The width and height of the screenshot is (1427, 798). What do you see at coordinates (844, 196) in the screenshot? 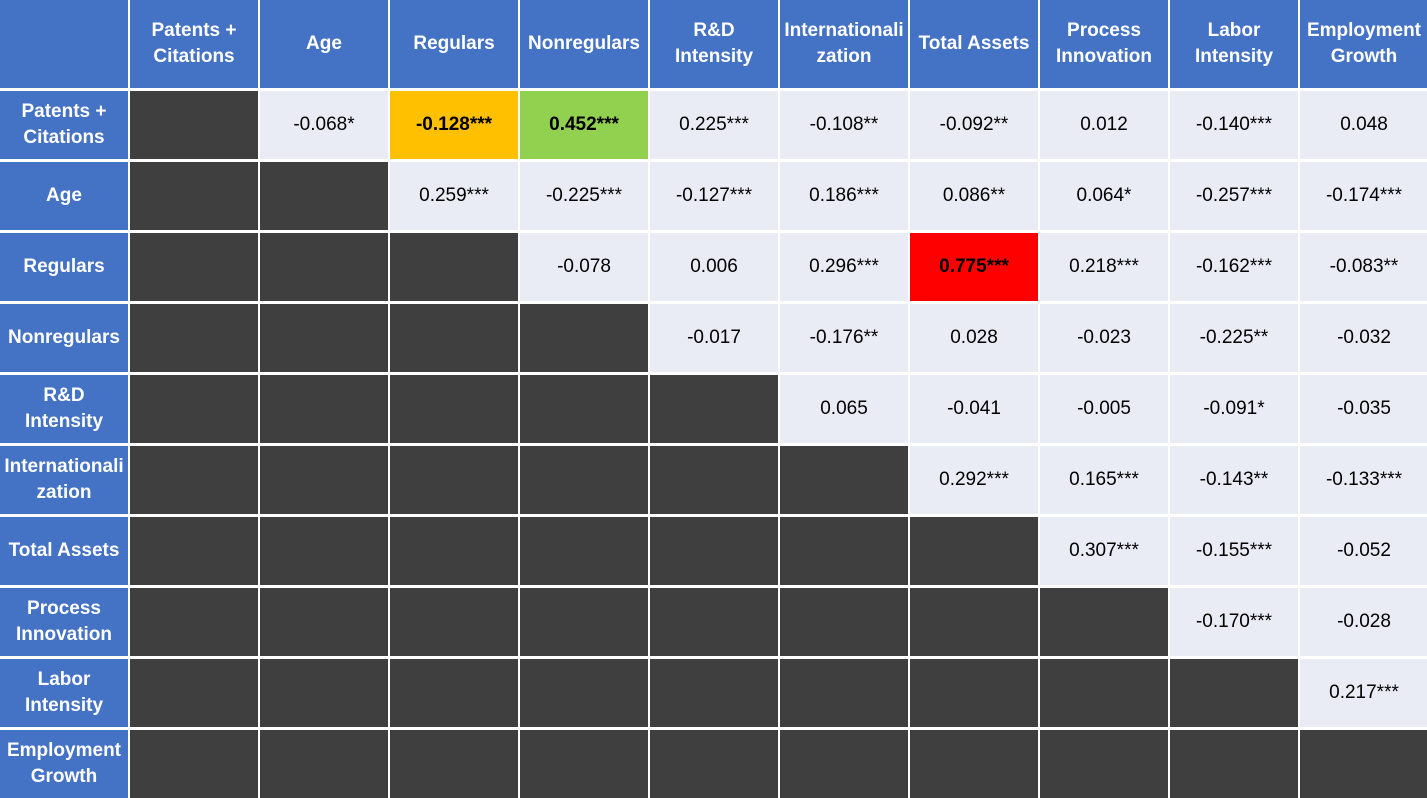
I see `correlation-value: 0.186***` at bounding box center [844, 196].